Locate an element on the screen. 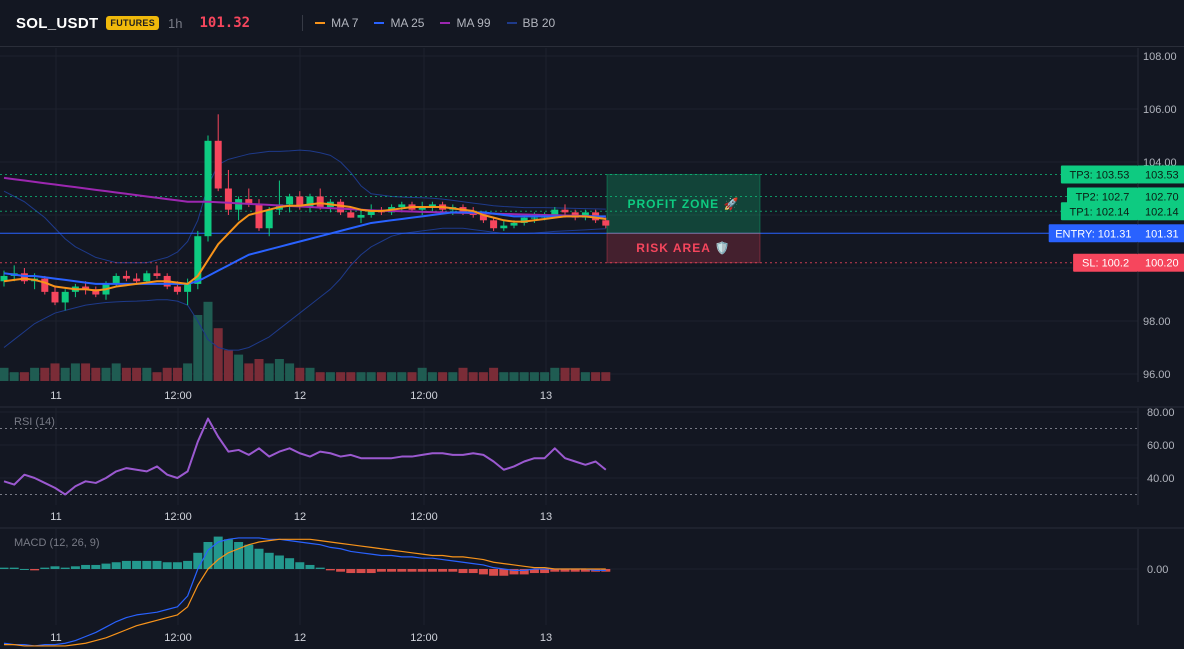 The image size is (1184, 649). macd-time-tick: 12 is located at coordinates (300, 638).